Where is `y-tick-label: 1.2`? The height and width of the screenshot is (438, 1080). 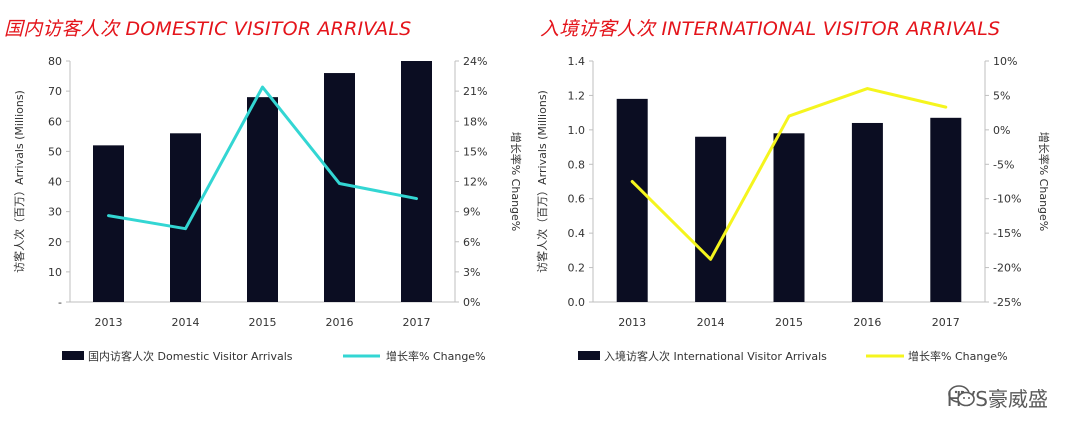
y-tick-label: 1.2 is located at coordinates (577, 95).